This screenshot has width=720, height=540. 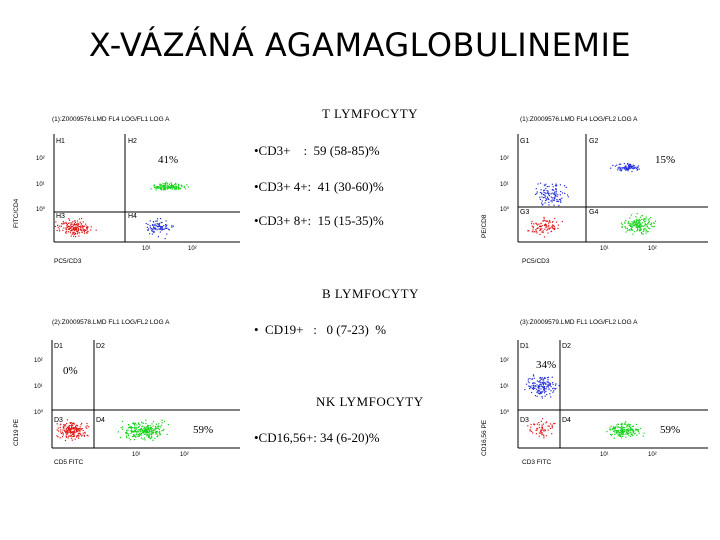 What do you see at coordinates (612, 394) in the screenshot?
I see `plot-axis-frame` at bounding box center [612, 394].